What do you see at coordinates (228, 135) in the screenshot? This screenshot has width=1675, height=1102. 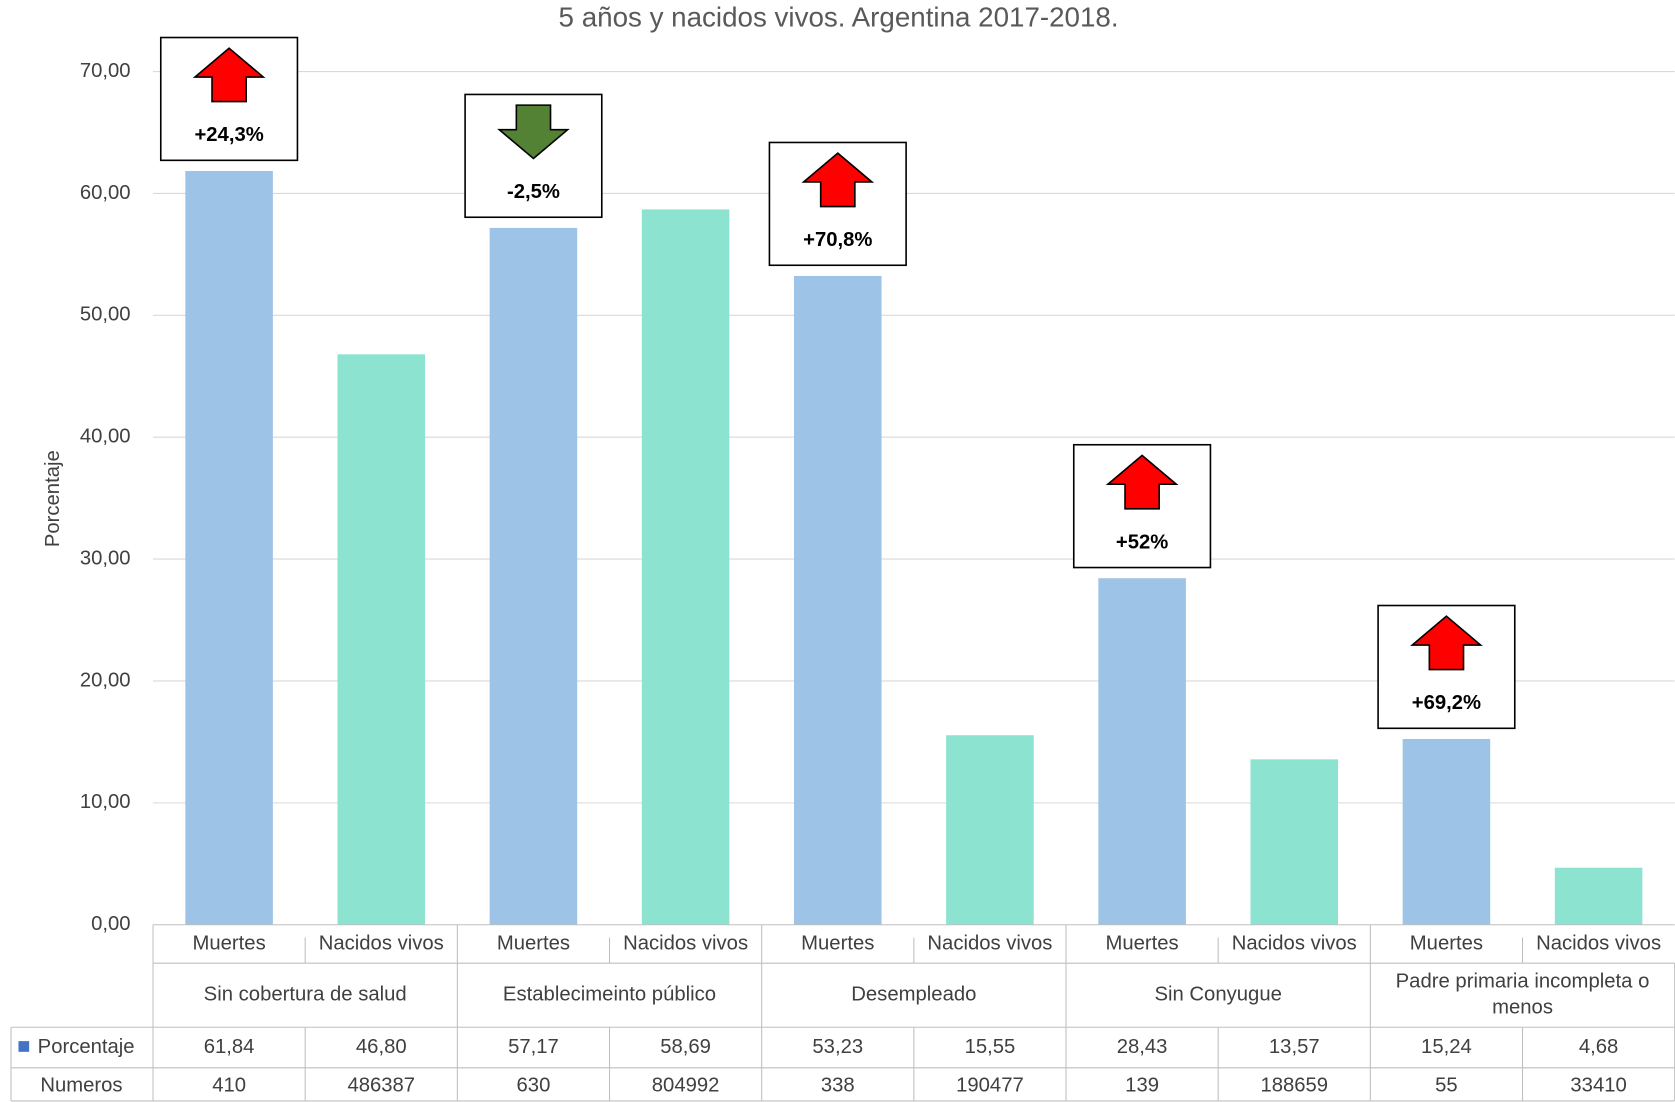 I see `annotation-label: +24,3%` at bounding box center [228, 135].